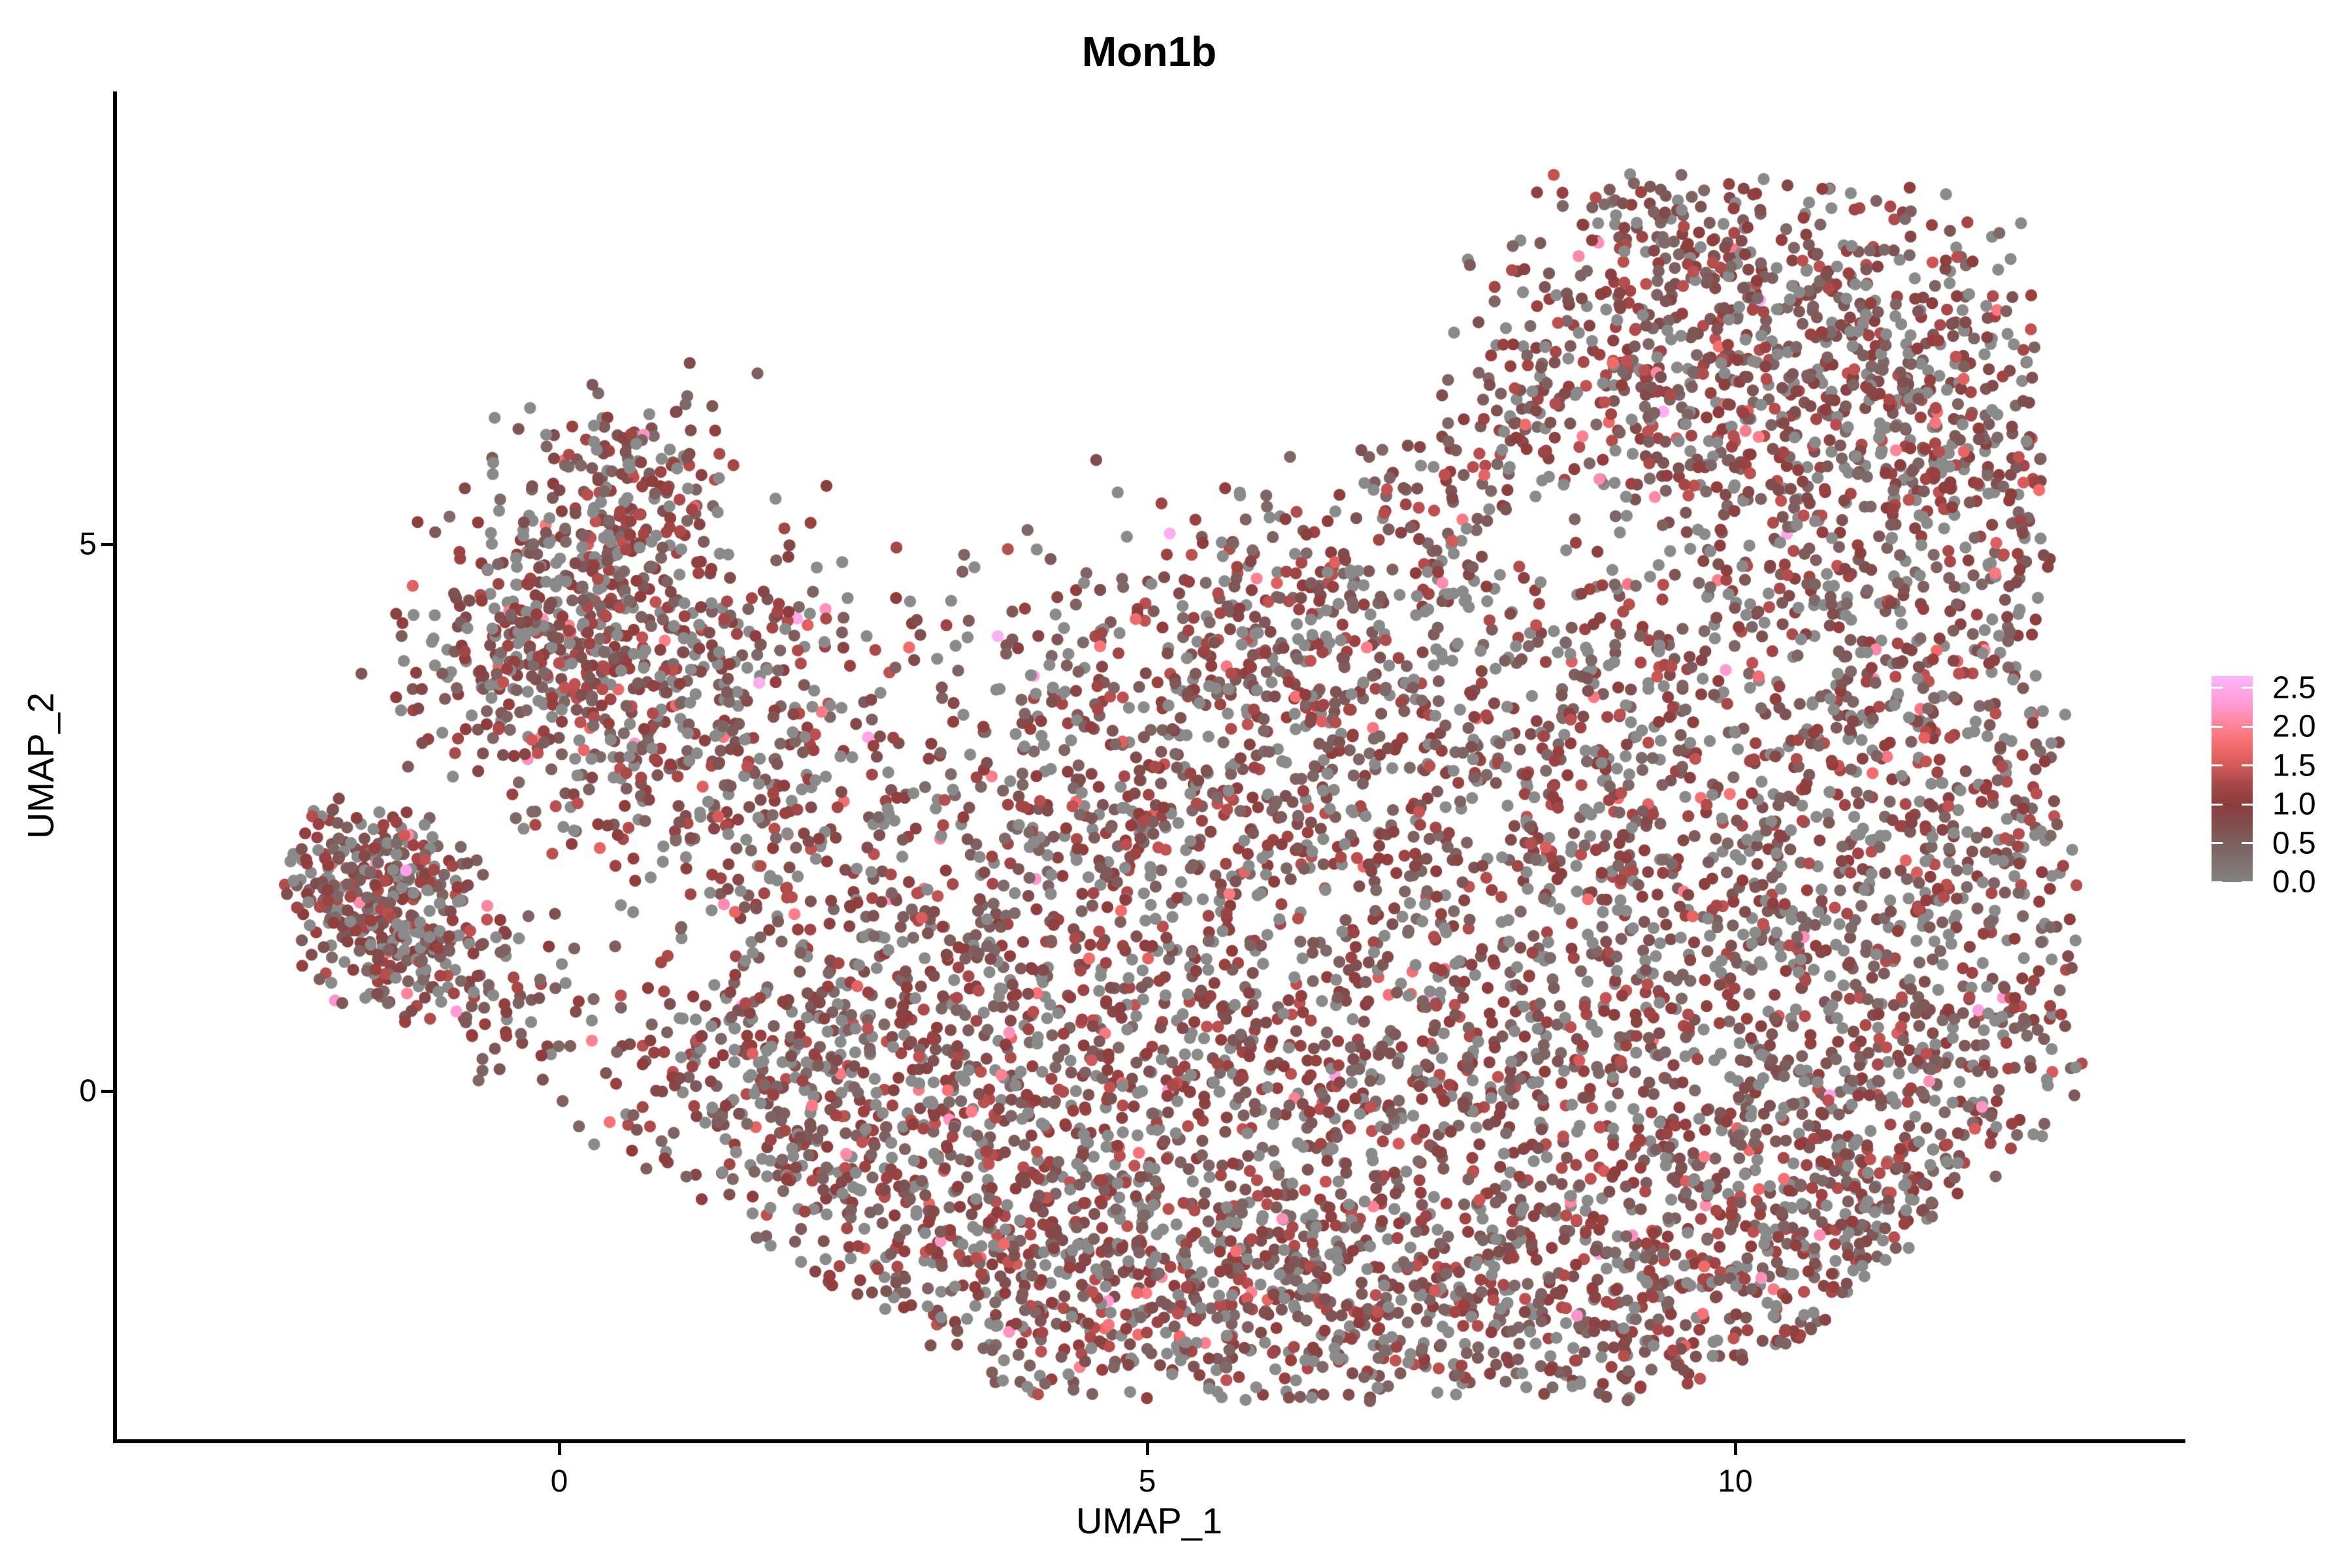  Describe the element at coordinates (88, 544) in the screenshot. I see `y-tick-label: 5` at that location.